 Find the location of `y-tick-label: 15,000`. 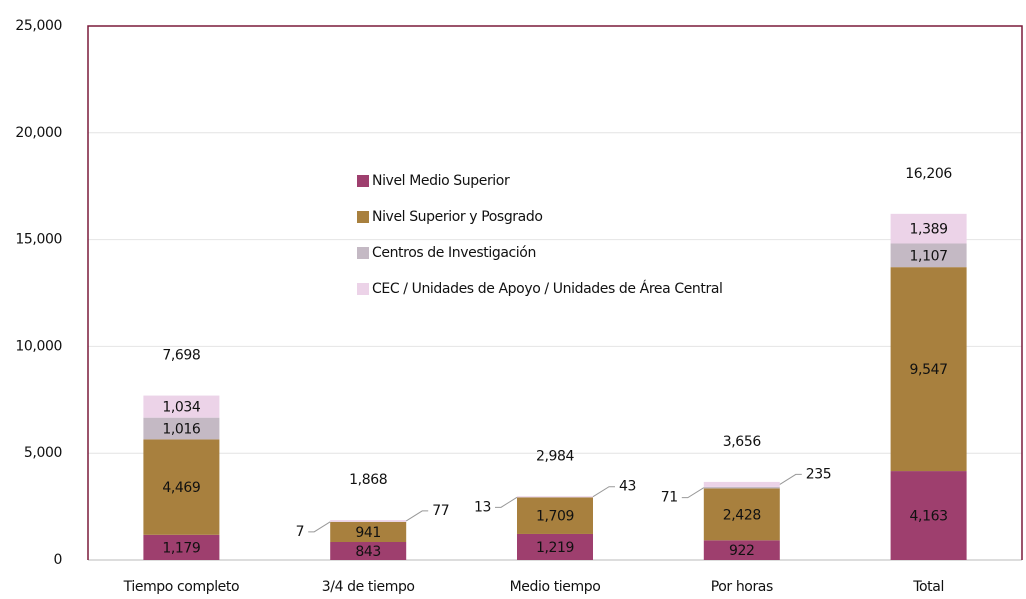

y-tick-label: 15,000 is located at coordinates (38, 240).